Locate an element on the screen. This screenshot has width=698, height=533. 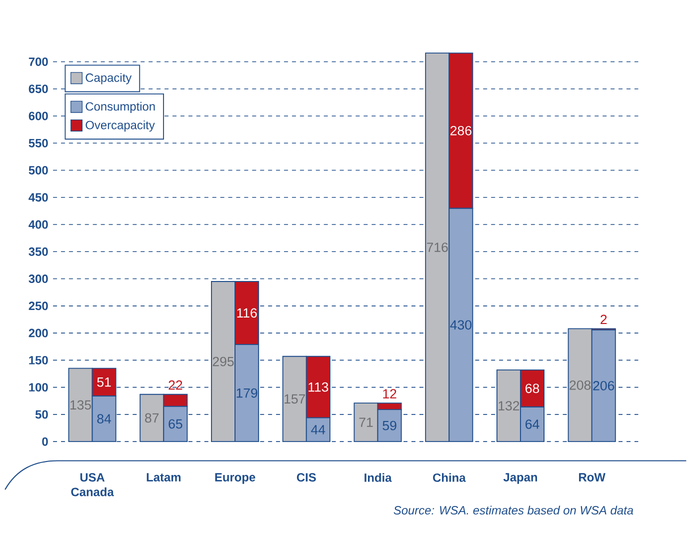
data-label: 12 is located at coordinates (389, 393).